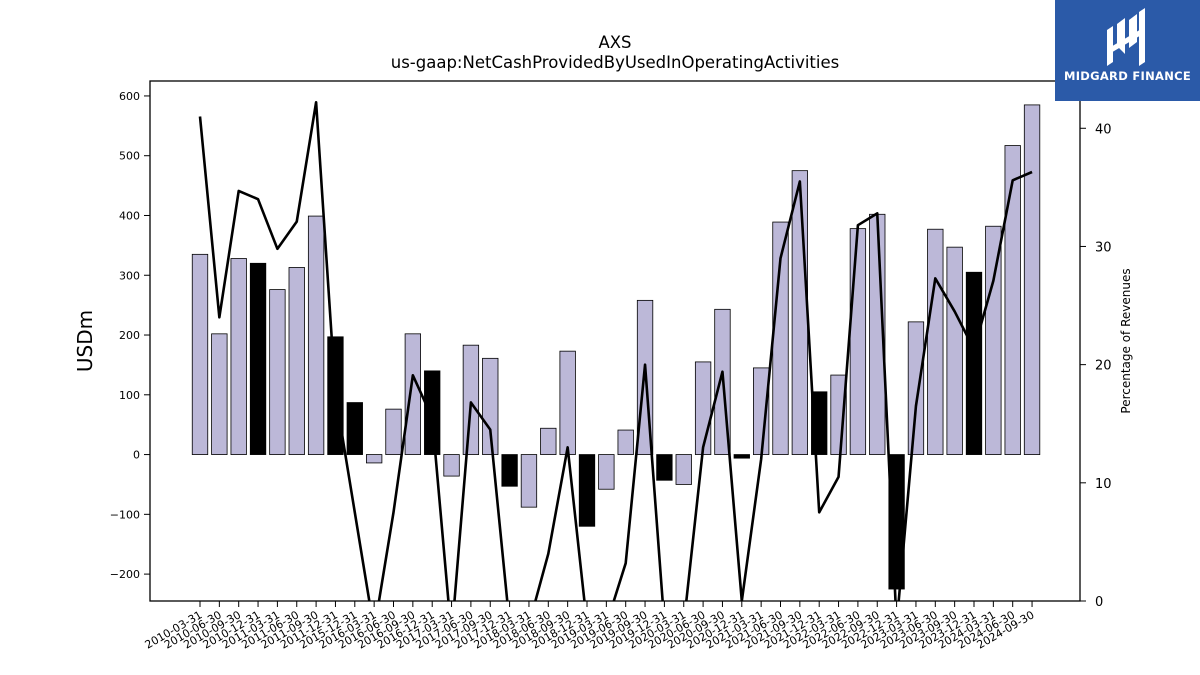  Describe the element at coordinates (1103, 484) in the screenshot. I see `y2-tick-label: 10` at that location.